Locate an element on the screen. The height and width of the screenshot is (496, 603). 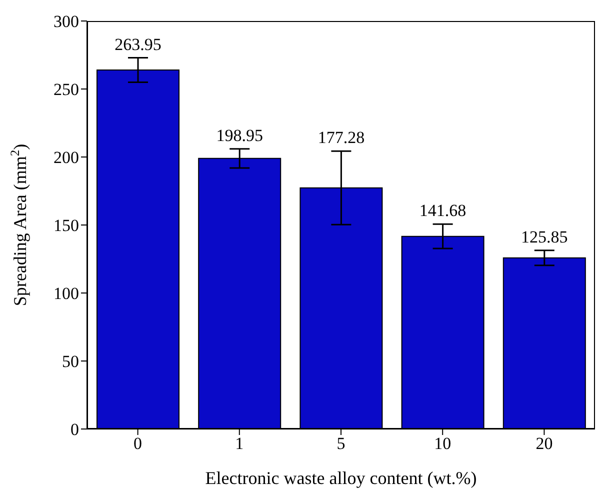
data-label: 198.95 is located at coordinates (239, 135).